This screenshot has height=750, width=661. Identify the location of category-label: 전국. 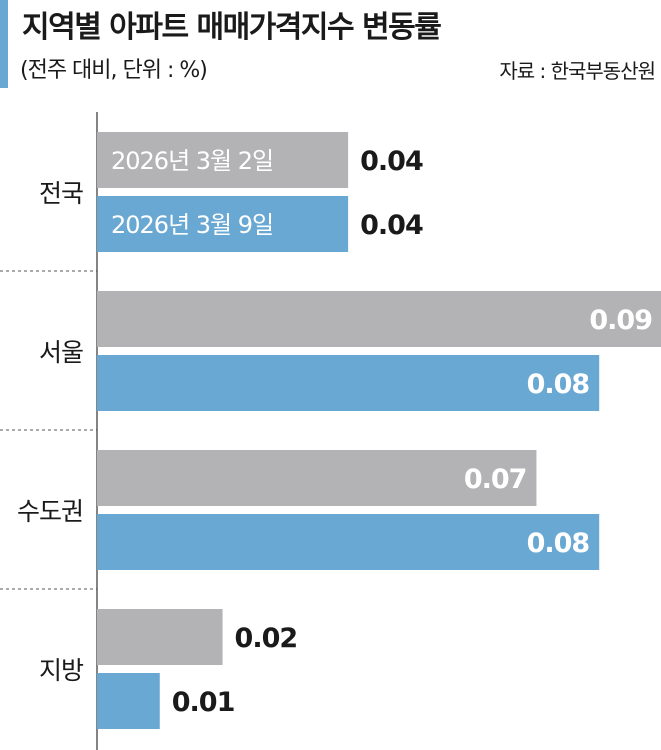
(61, 193).